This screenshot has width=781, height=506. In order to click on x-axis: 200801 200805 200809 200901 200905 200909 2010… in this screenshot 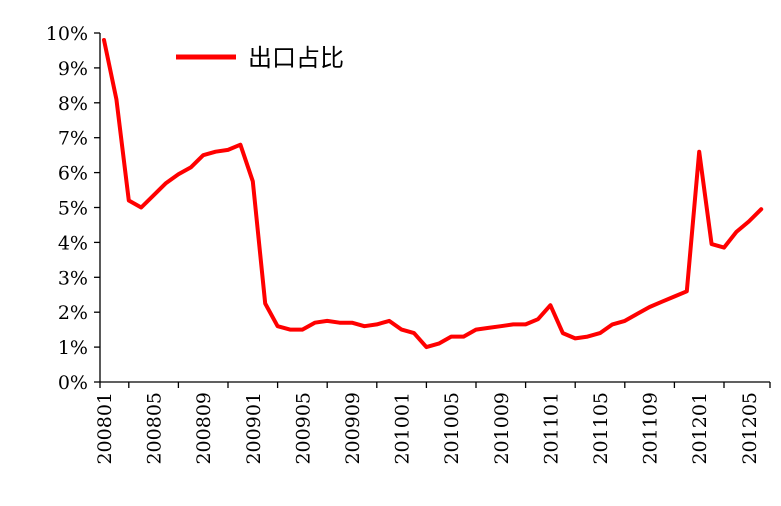, I will do `click(432, 423)`.